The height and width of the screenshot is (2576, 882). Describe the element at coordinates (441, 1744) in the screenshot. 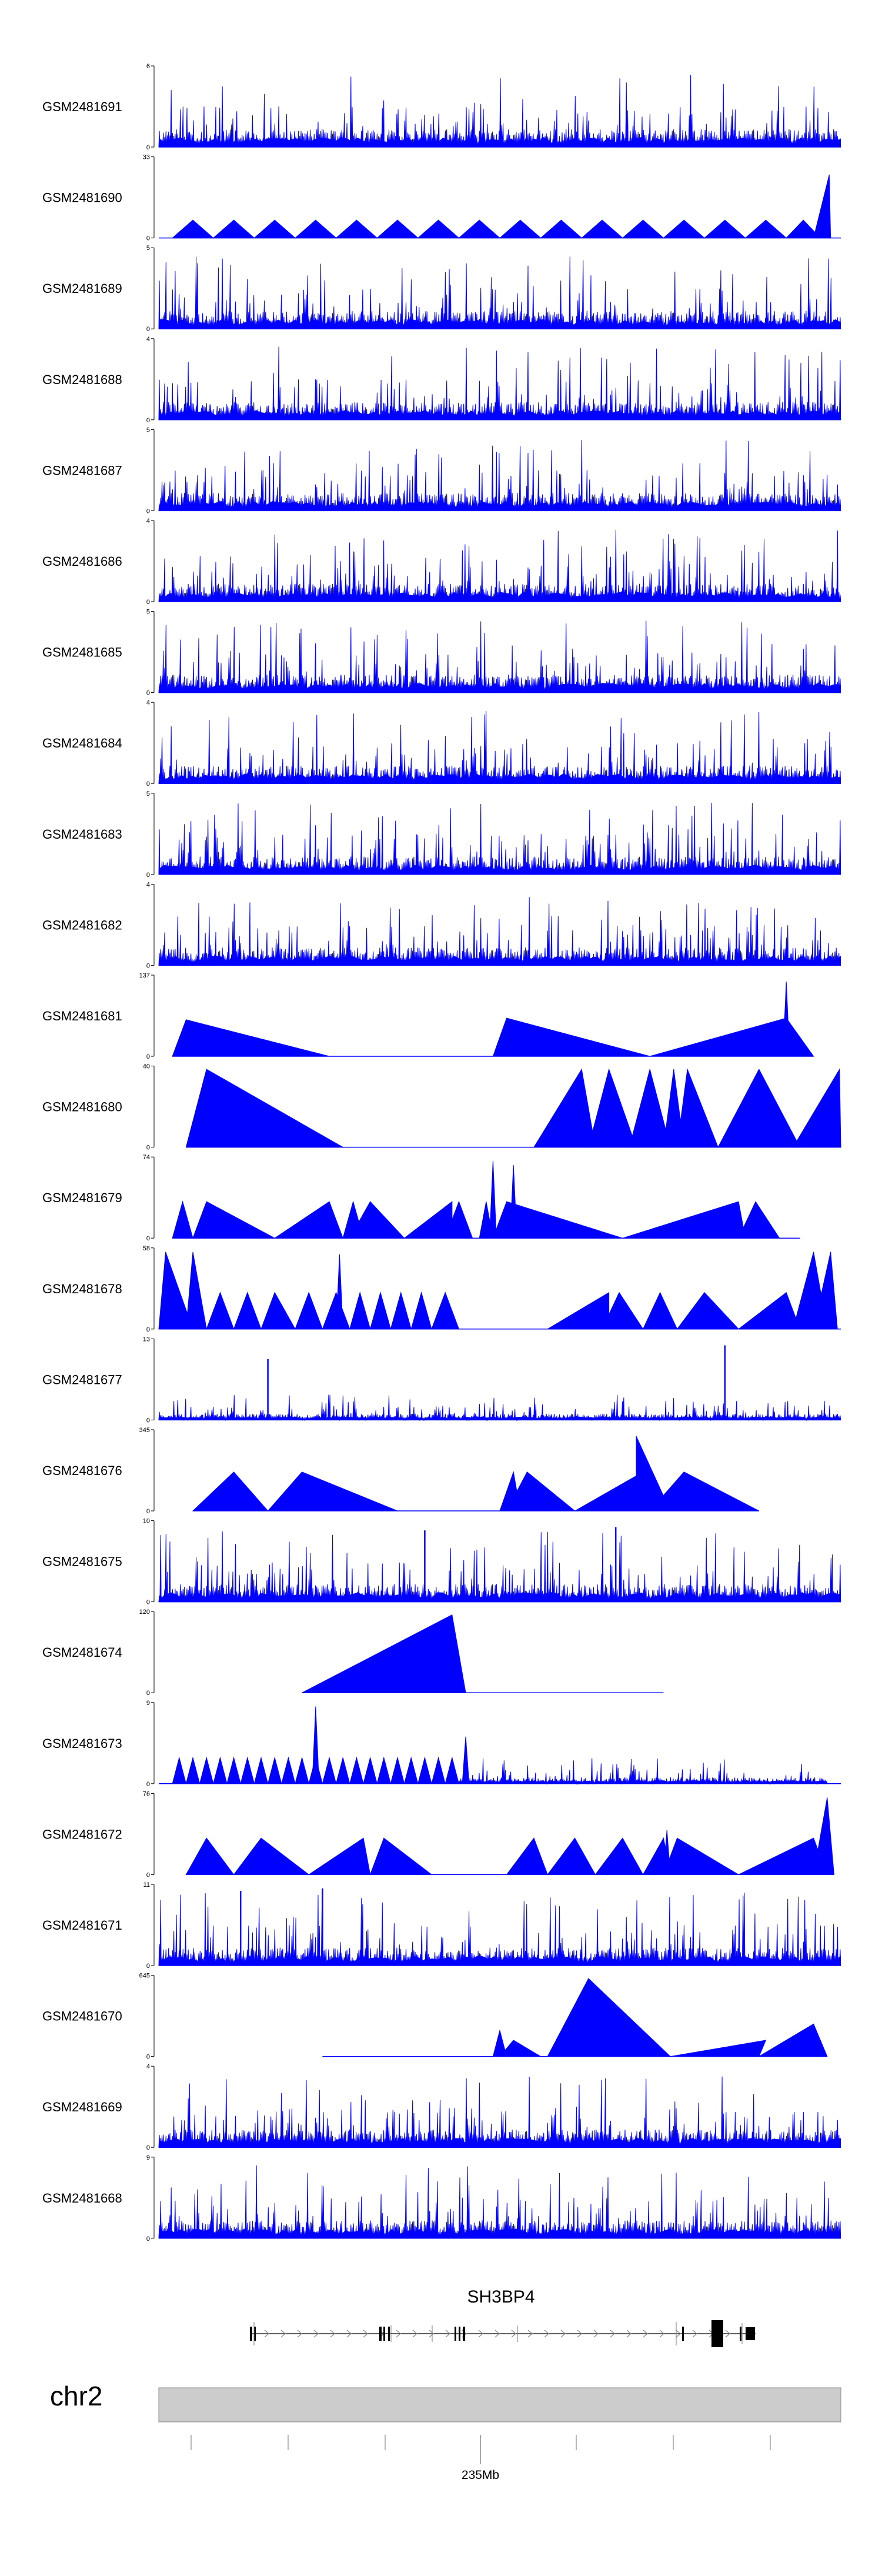

I see `track-GSM2481673: GSM2481673 9 0` at that location.